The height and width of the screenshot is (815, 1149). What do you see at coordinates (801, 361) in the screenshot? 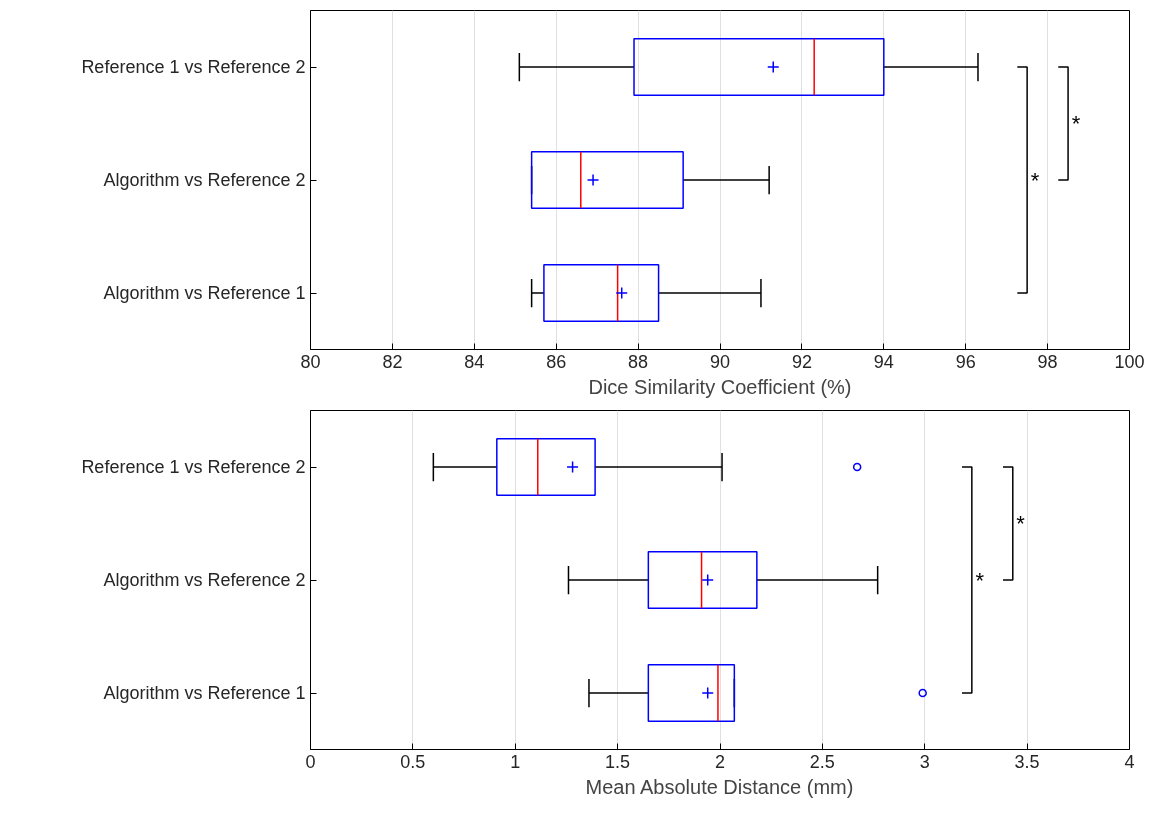
I see `x-tick-label: 92` at bounding box center [801, 361].